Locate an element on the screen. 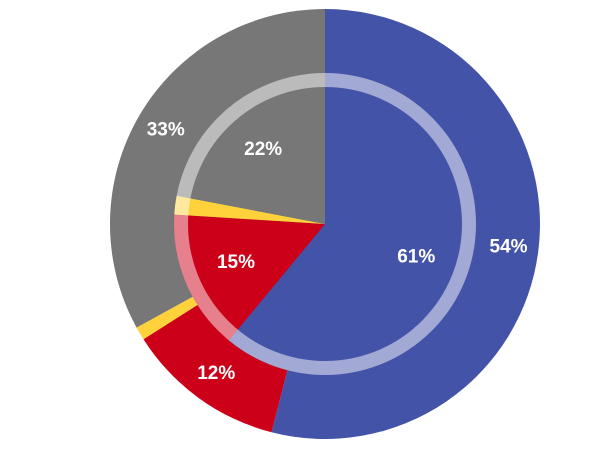 This screenshot has width=608, height=452. outer-label-3: 33% is located at coordinates (166, 129).